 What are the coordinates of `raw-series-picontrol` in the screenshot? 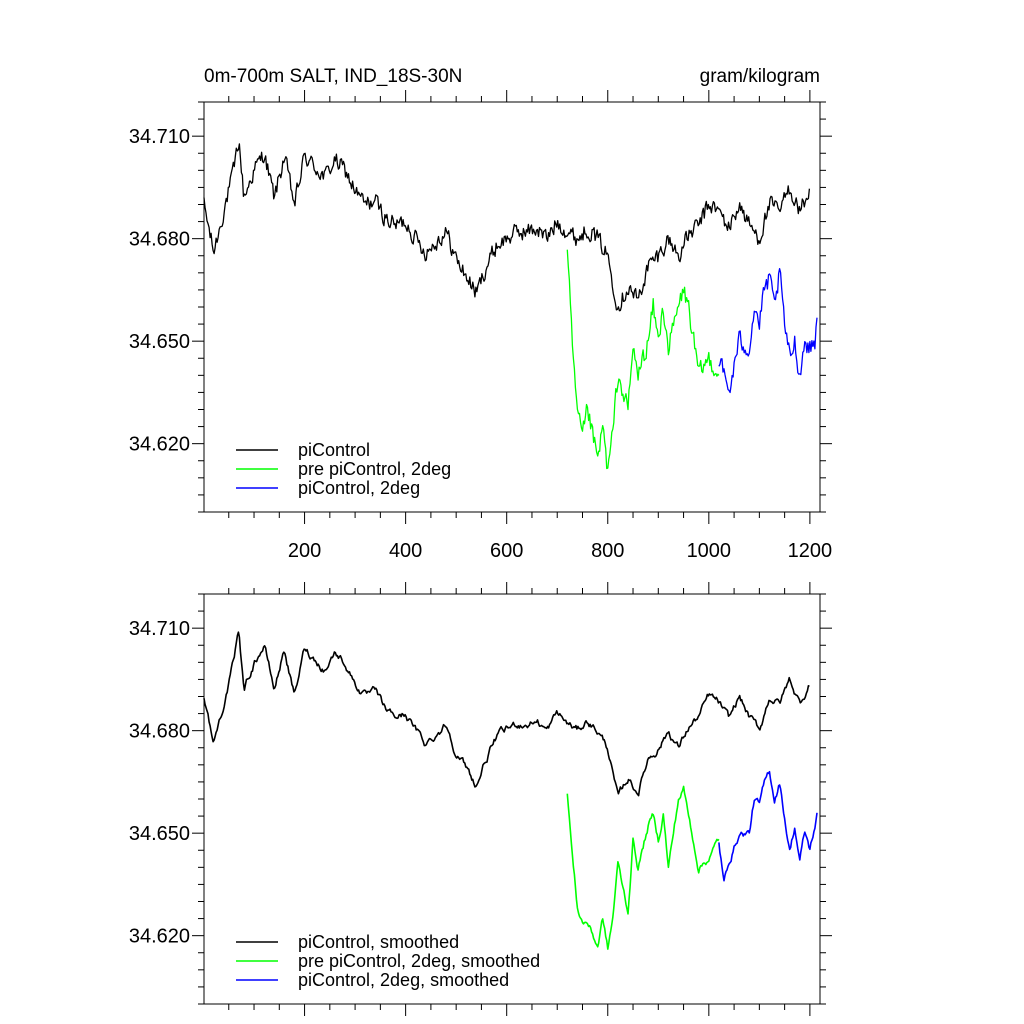 It's located at (507, 227).